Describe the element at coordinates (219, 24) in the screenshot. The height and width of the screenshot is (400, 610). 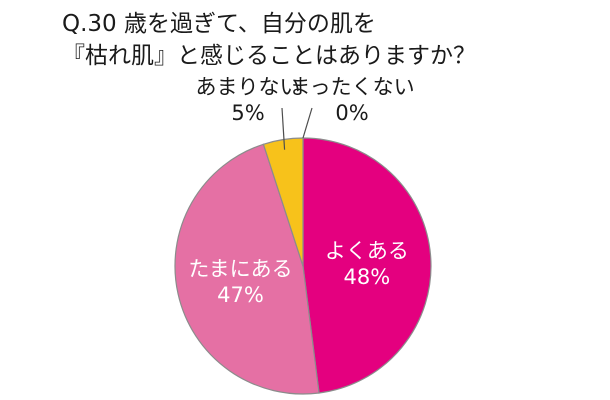
I see `chart-title: Q.30 歳を過ぎて、自分の肌を` at that location.